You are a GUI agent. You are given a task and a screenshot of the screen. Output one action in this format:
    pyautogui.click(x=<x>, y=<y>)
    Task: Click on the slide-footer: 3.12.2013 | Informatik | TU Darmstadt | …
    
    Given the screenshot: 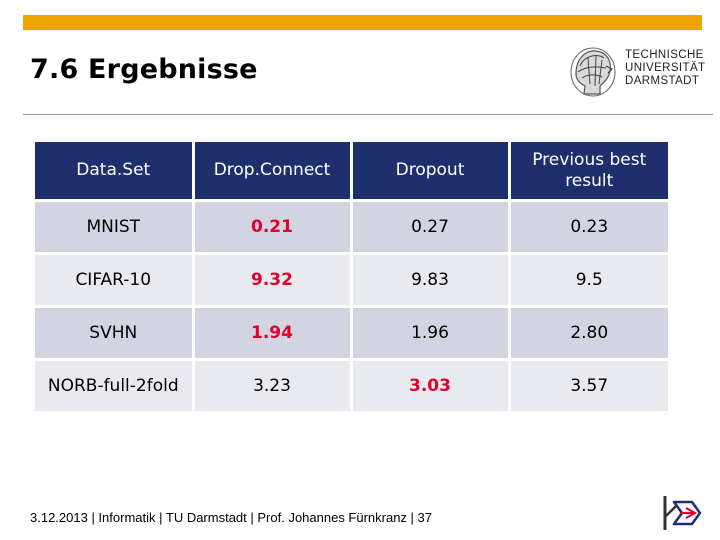 What is the action you would take?
    pyautogui.click(x=231, y=517)
    